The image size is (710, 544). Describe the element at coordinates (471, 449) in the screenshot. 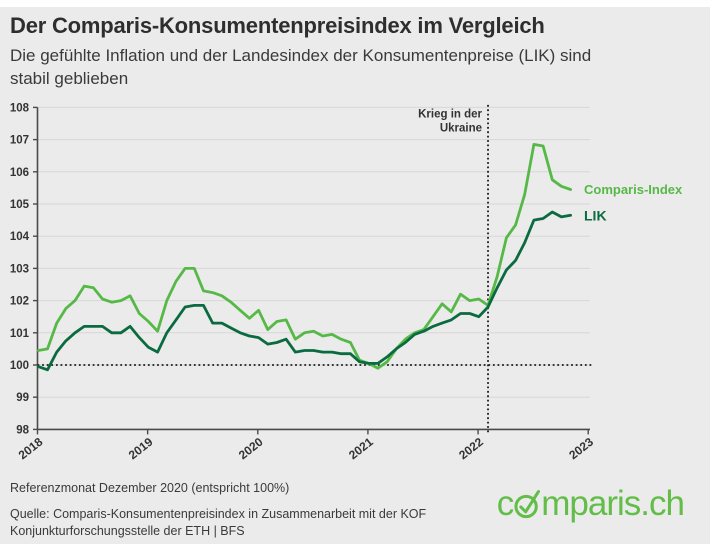

I see `svg-text: 2022` at that location.